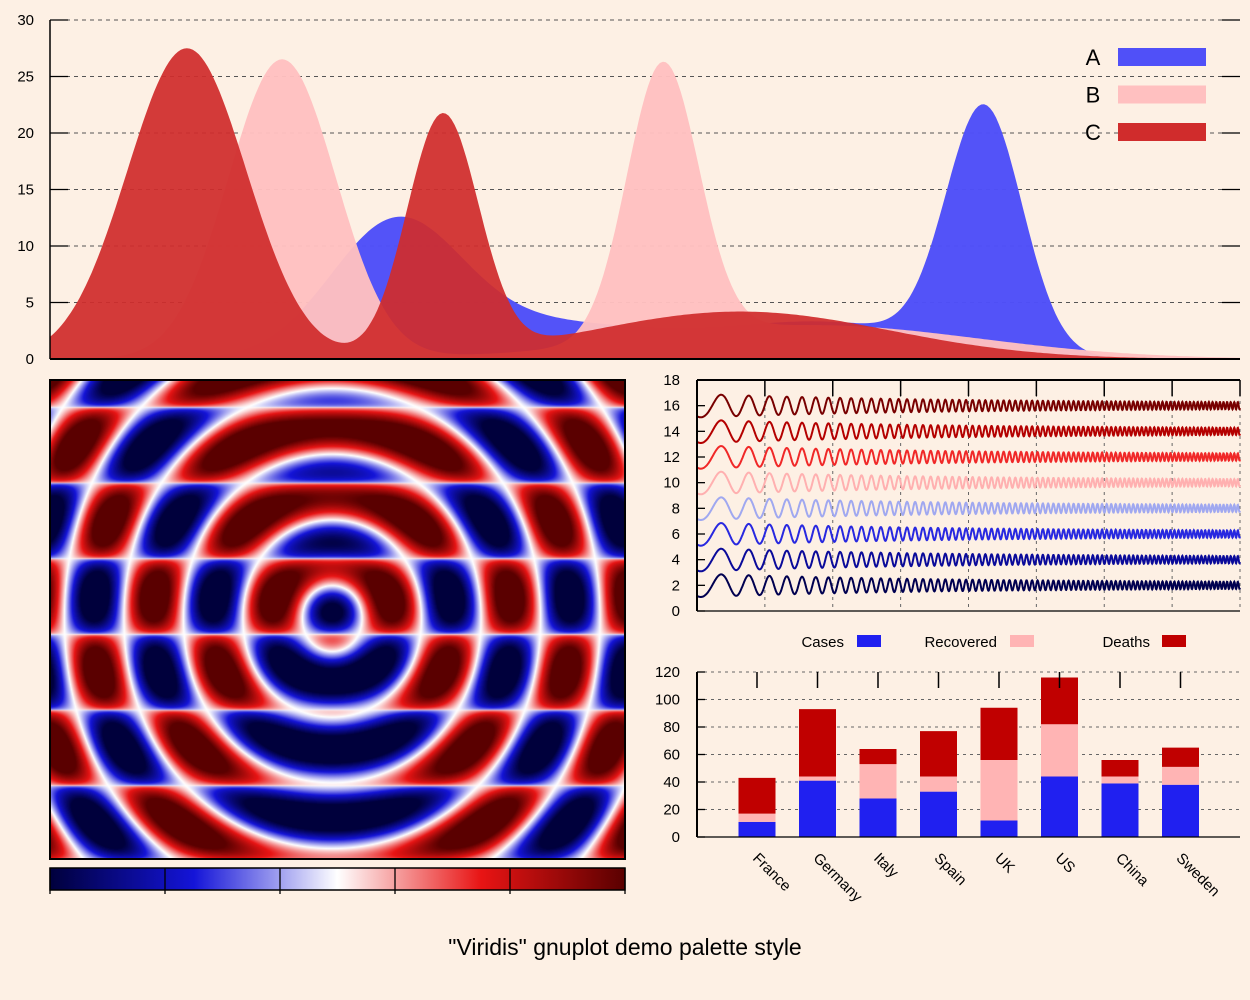 This screenshot has height=1000, width=1250. I want to click on bar-cases-uk, so click(999, 828).